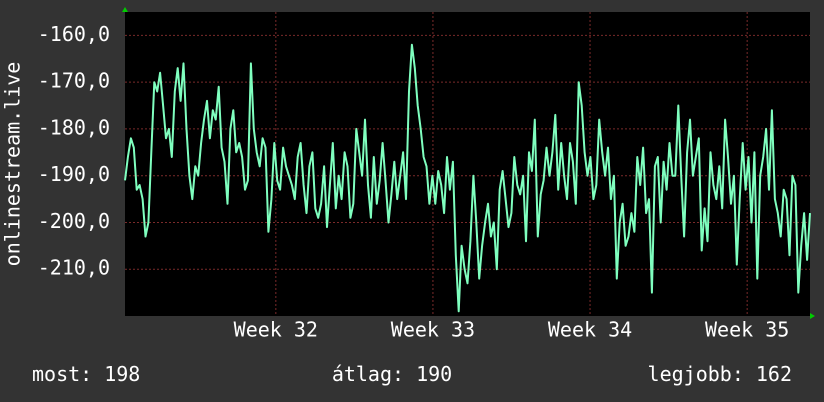  What do you see at coordinates (696, 374) in the screenshot?
I see `footer-label: legjobb:` at bounding box center [696, 374].